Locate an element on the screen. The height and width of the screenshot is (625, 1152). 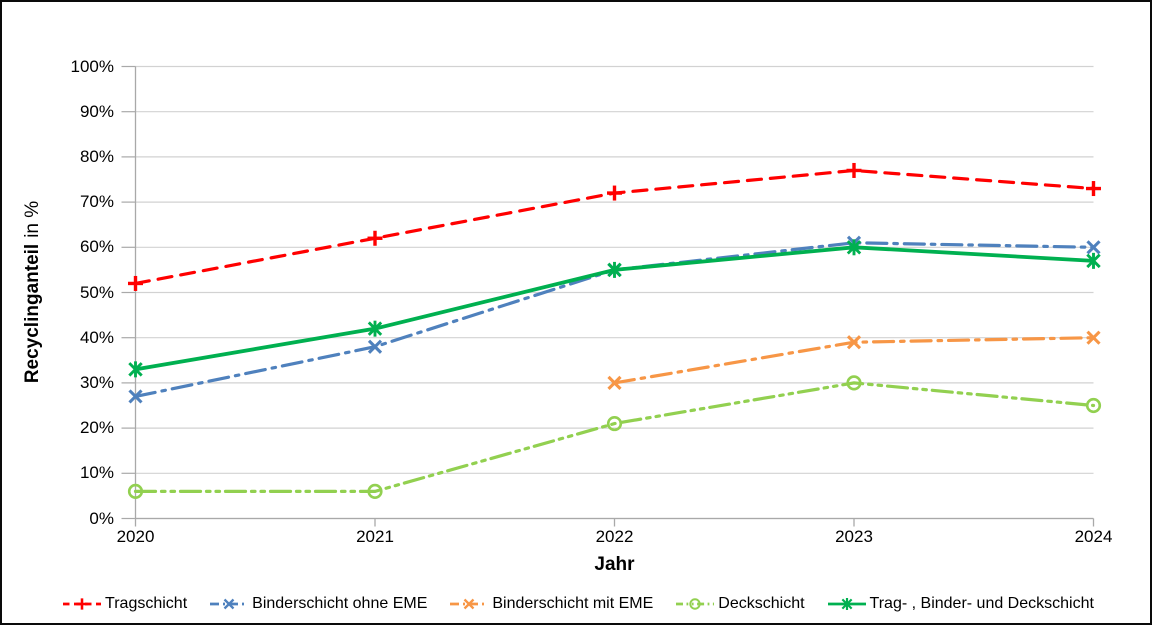
legend-item: Trag- , Binder- und Deckschicht is located at coordinates (960, 604).